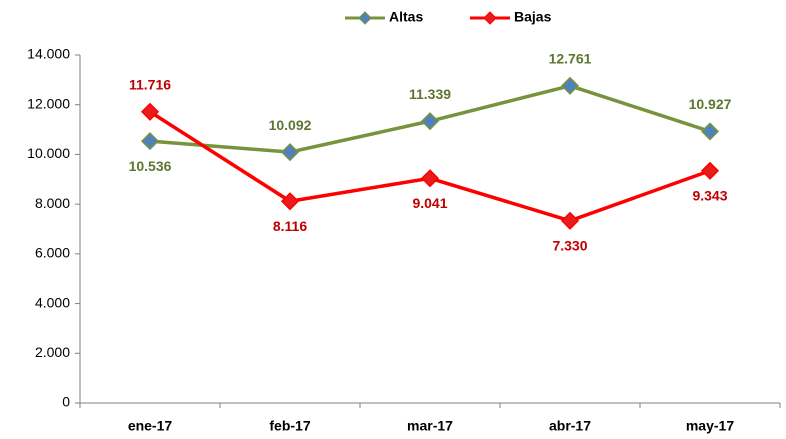  What do you see at coordinates (570, 426) in the screenshot?
I see `x-tick-label: abr-17` at bounding box center [570, 426].